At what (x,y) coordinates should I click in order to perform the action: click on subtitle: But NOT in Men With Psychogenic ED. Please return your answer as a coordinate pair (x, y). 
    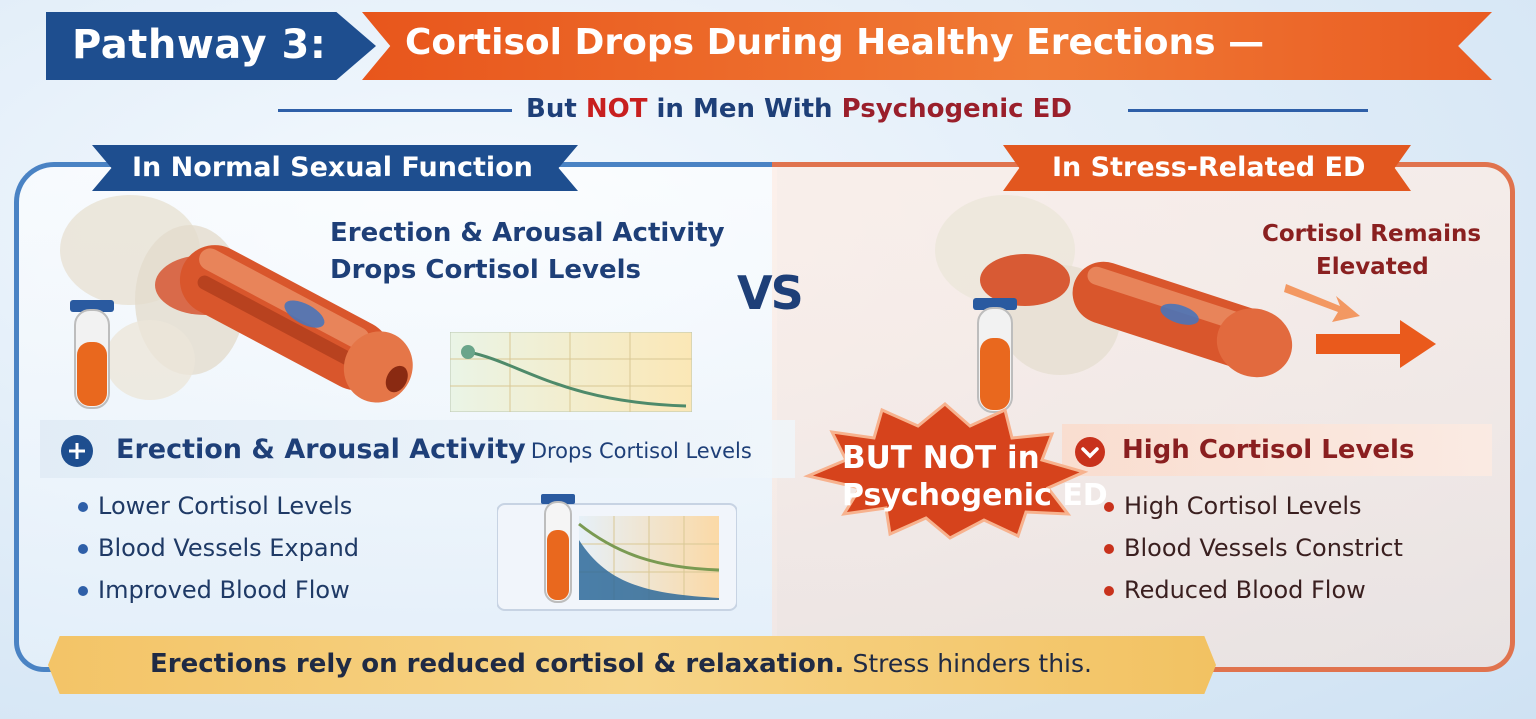
    Looking at the image, I should click on (799, 109).